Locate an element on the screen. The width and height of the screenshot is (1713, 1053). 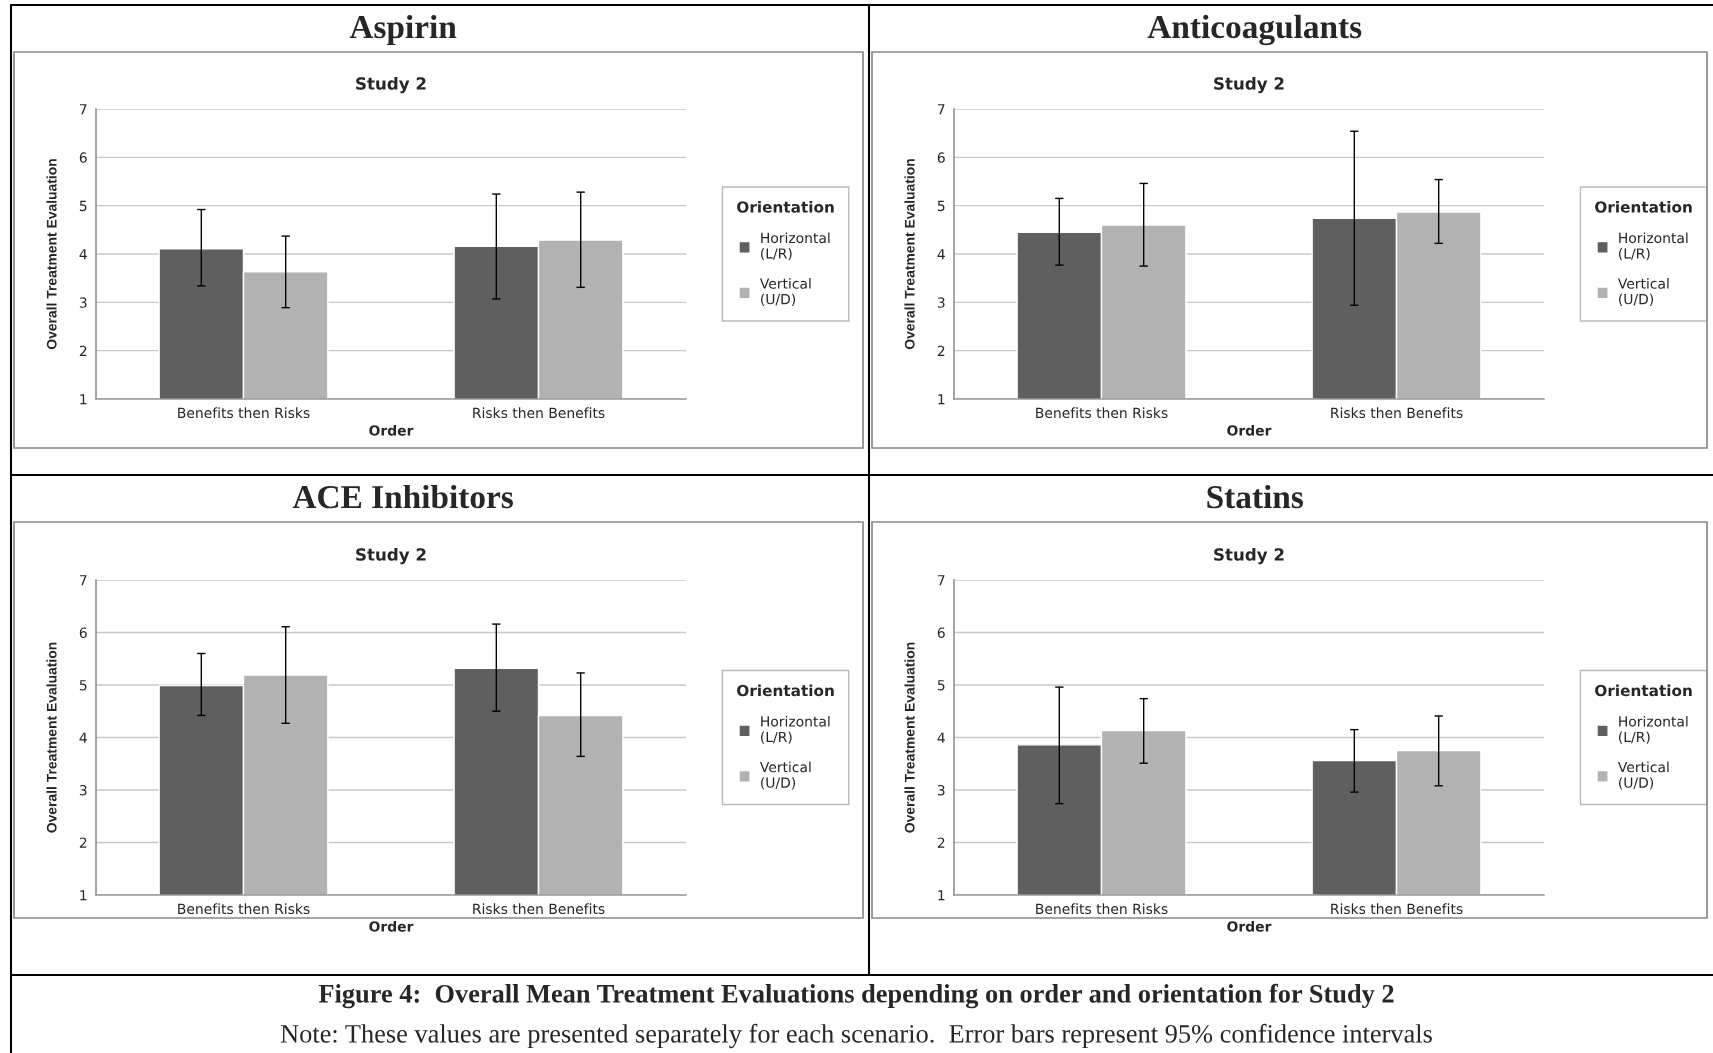
chart-title: Anticoagulants is located at coordinates (1254, 30).